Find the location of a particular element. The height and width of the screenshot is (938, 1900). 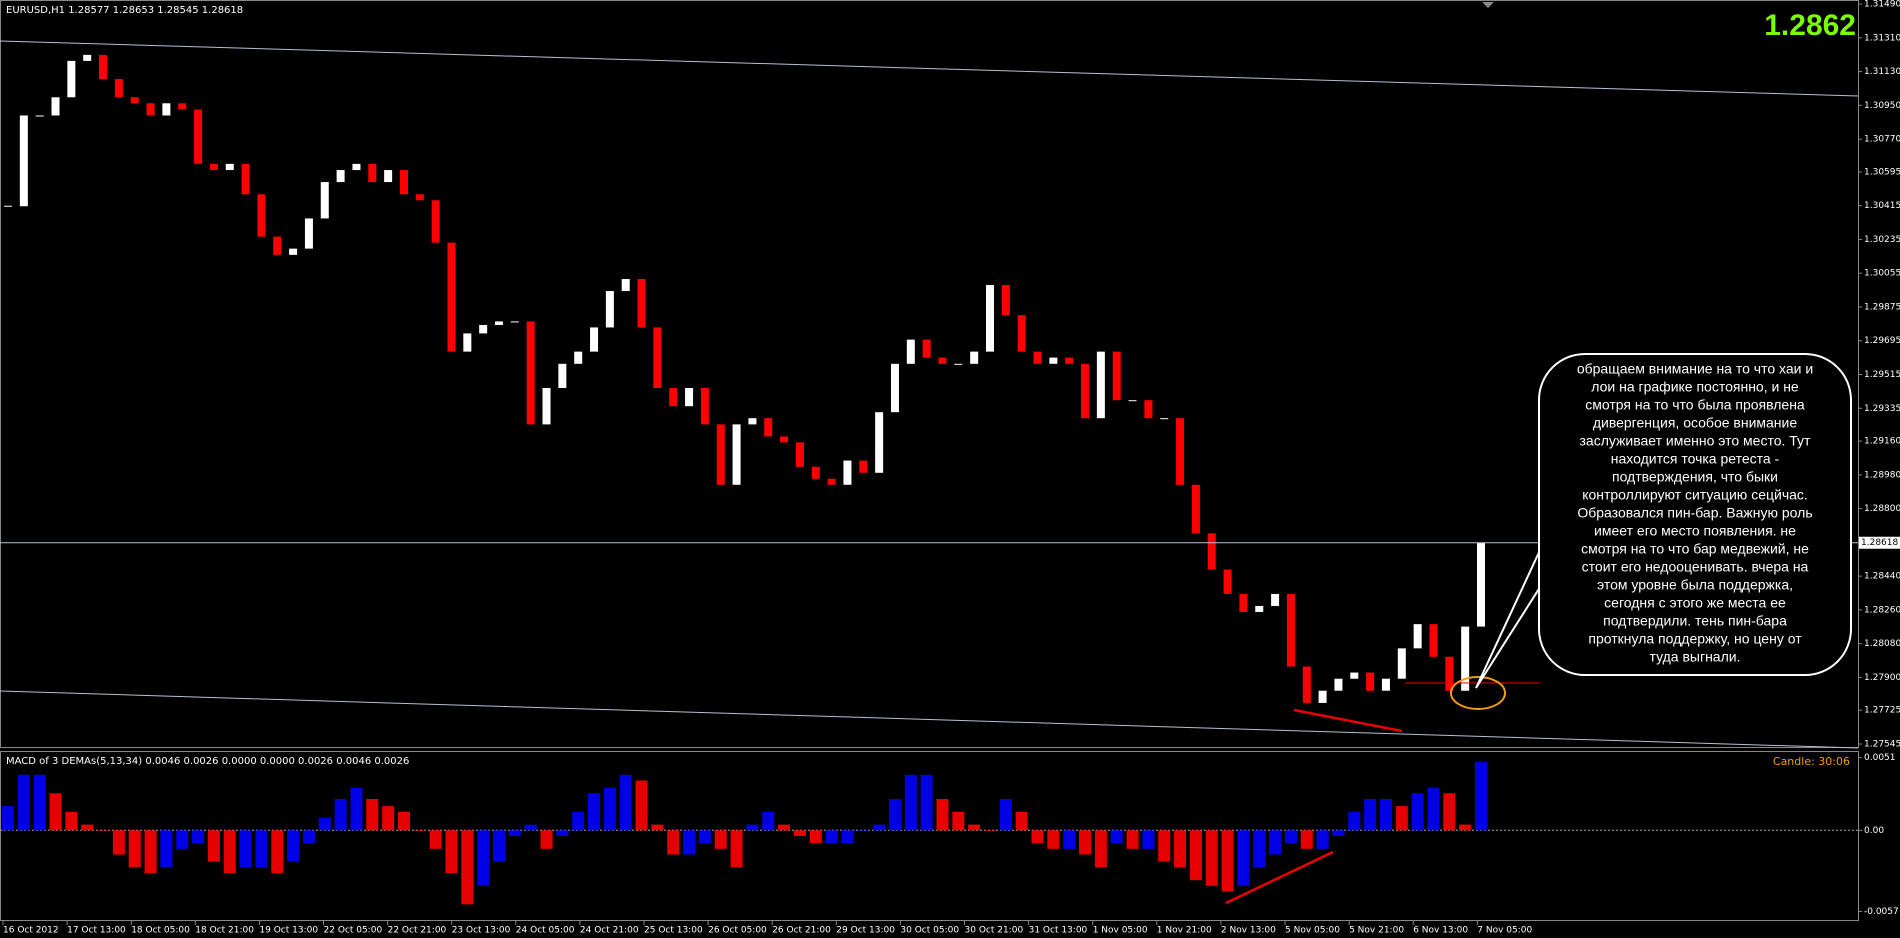

y-tick-label: 1.30055 is located at coordinates (1882, 274).